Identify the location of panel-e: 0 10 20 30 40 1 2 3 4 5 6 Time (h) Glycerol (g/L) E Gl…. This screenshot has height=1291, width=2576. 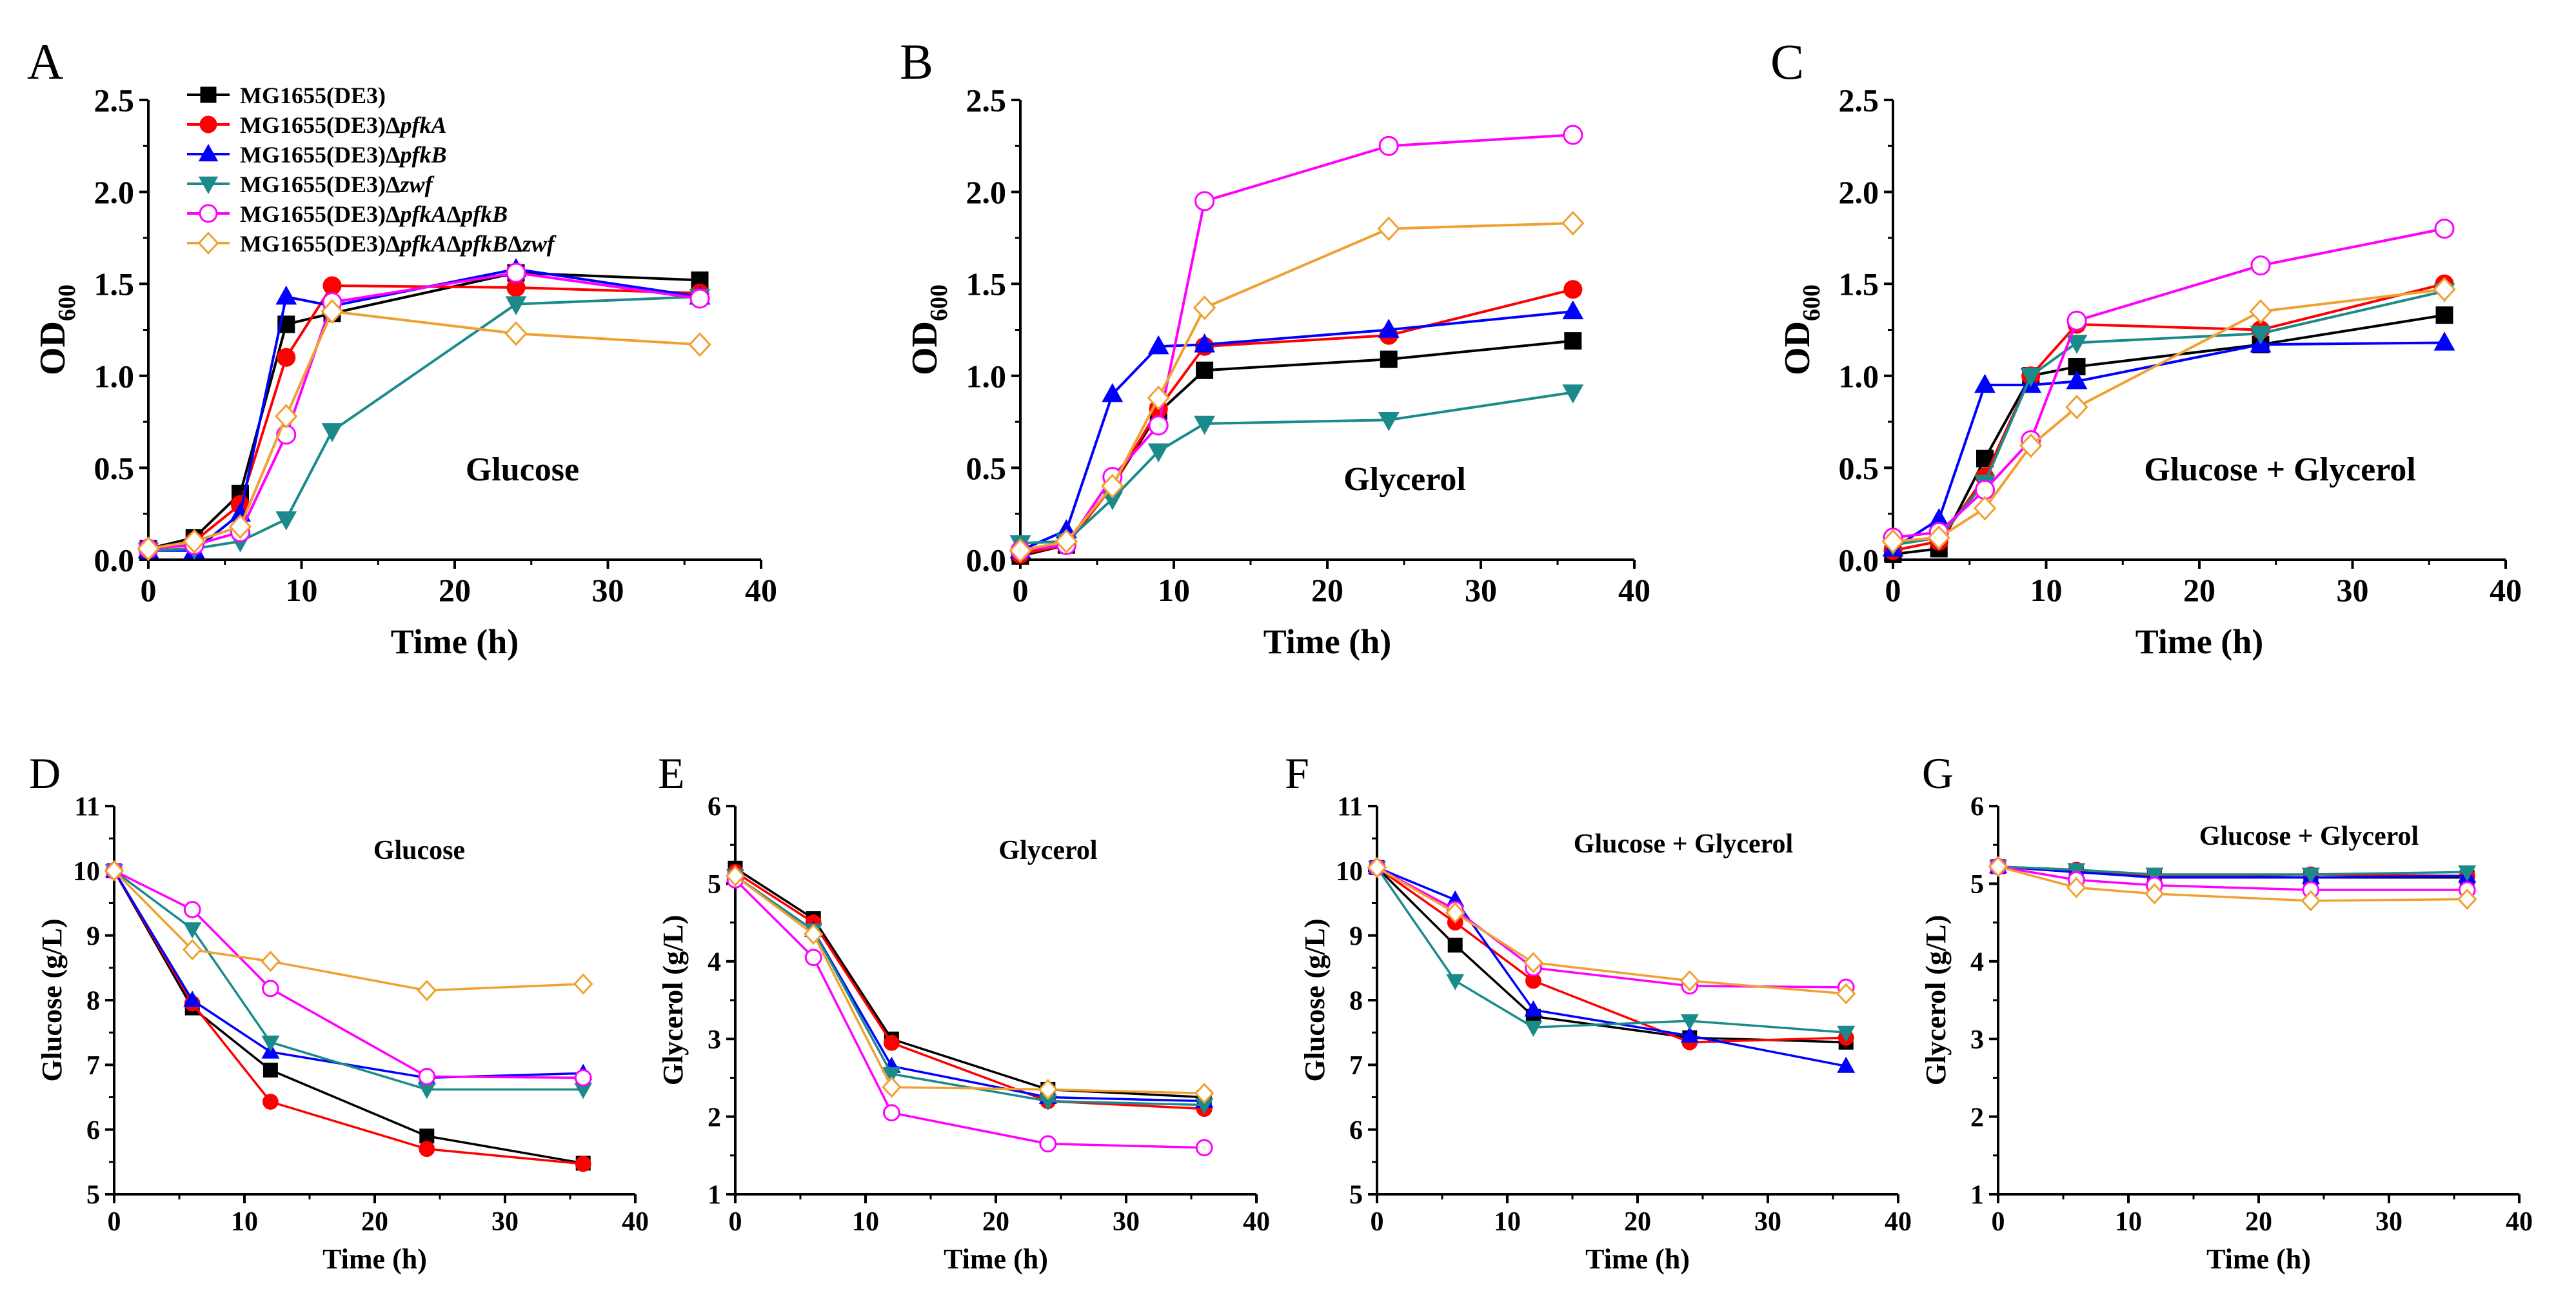
(964, 1012).